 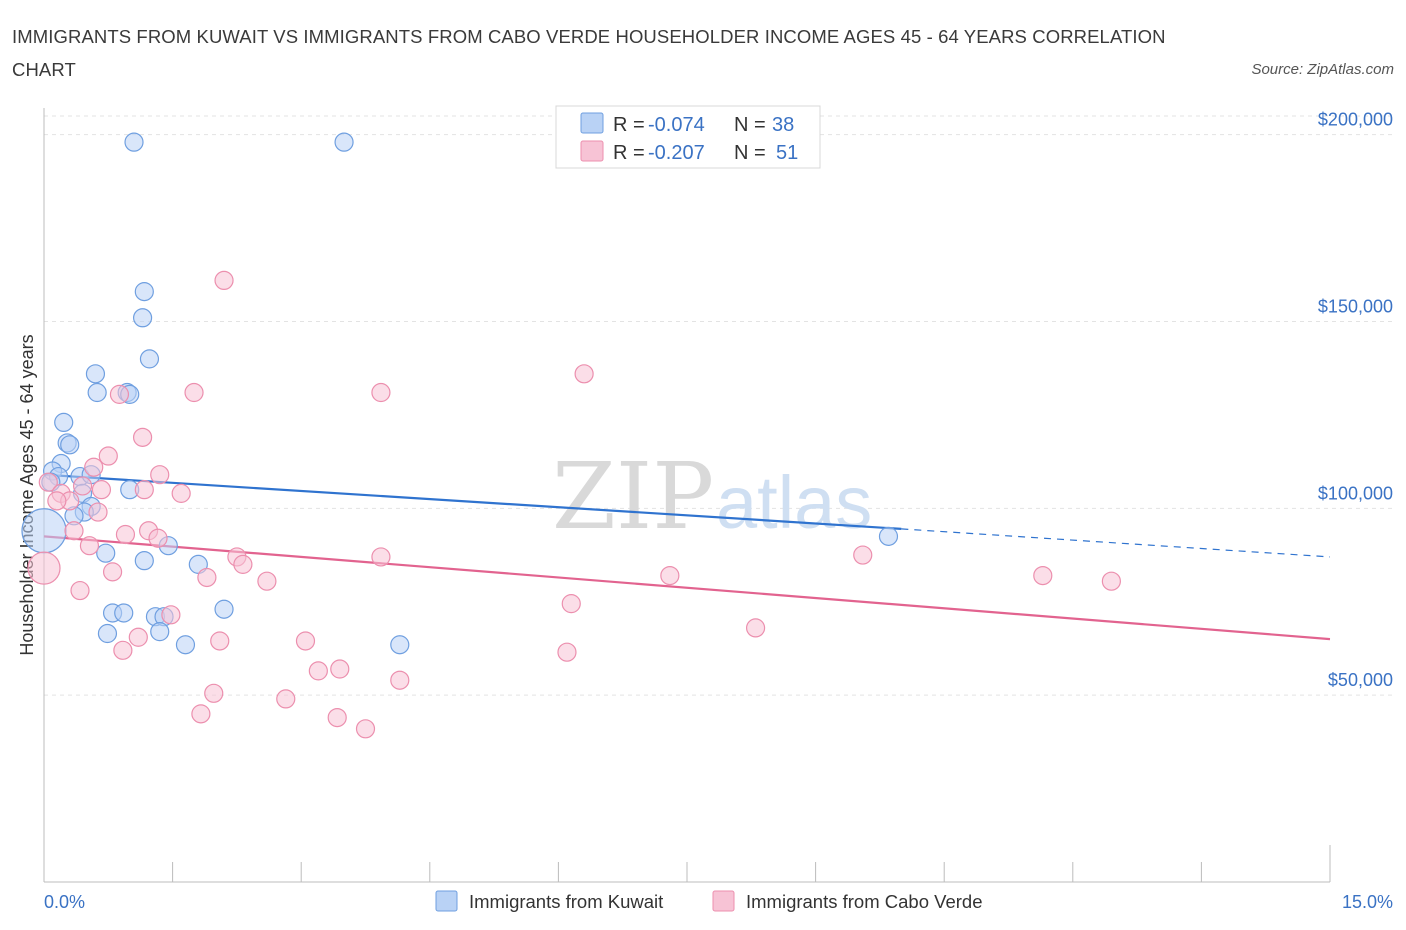 What do you see at coordinates (1355, 493) in the screenshot?
I see `y-tick-label: $100,000` at bounding box center [1355, 493].